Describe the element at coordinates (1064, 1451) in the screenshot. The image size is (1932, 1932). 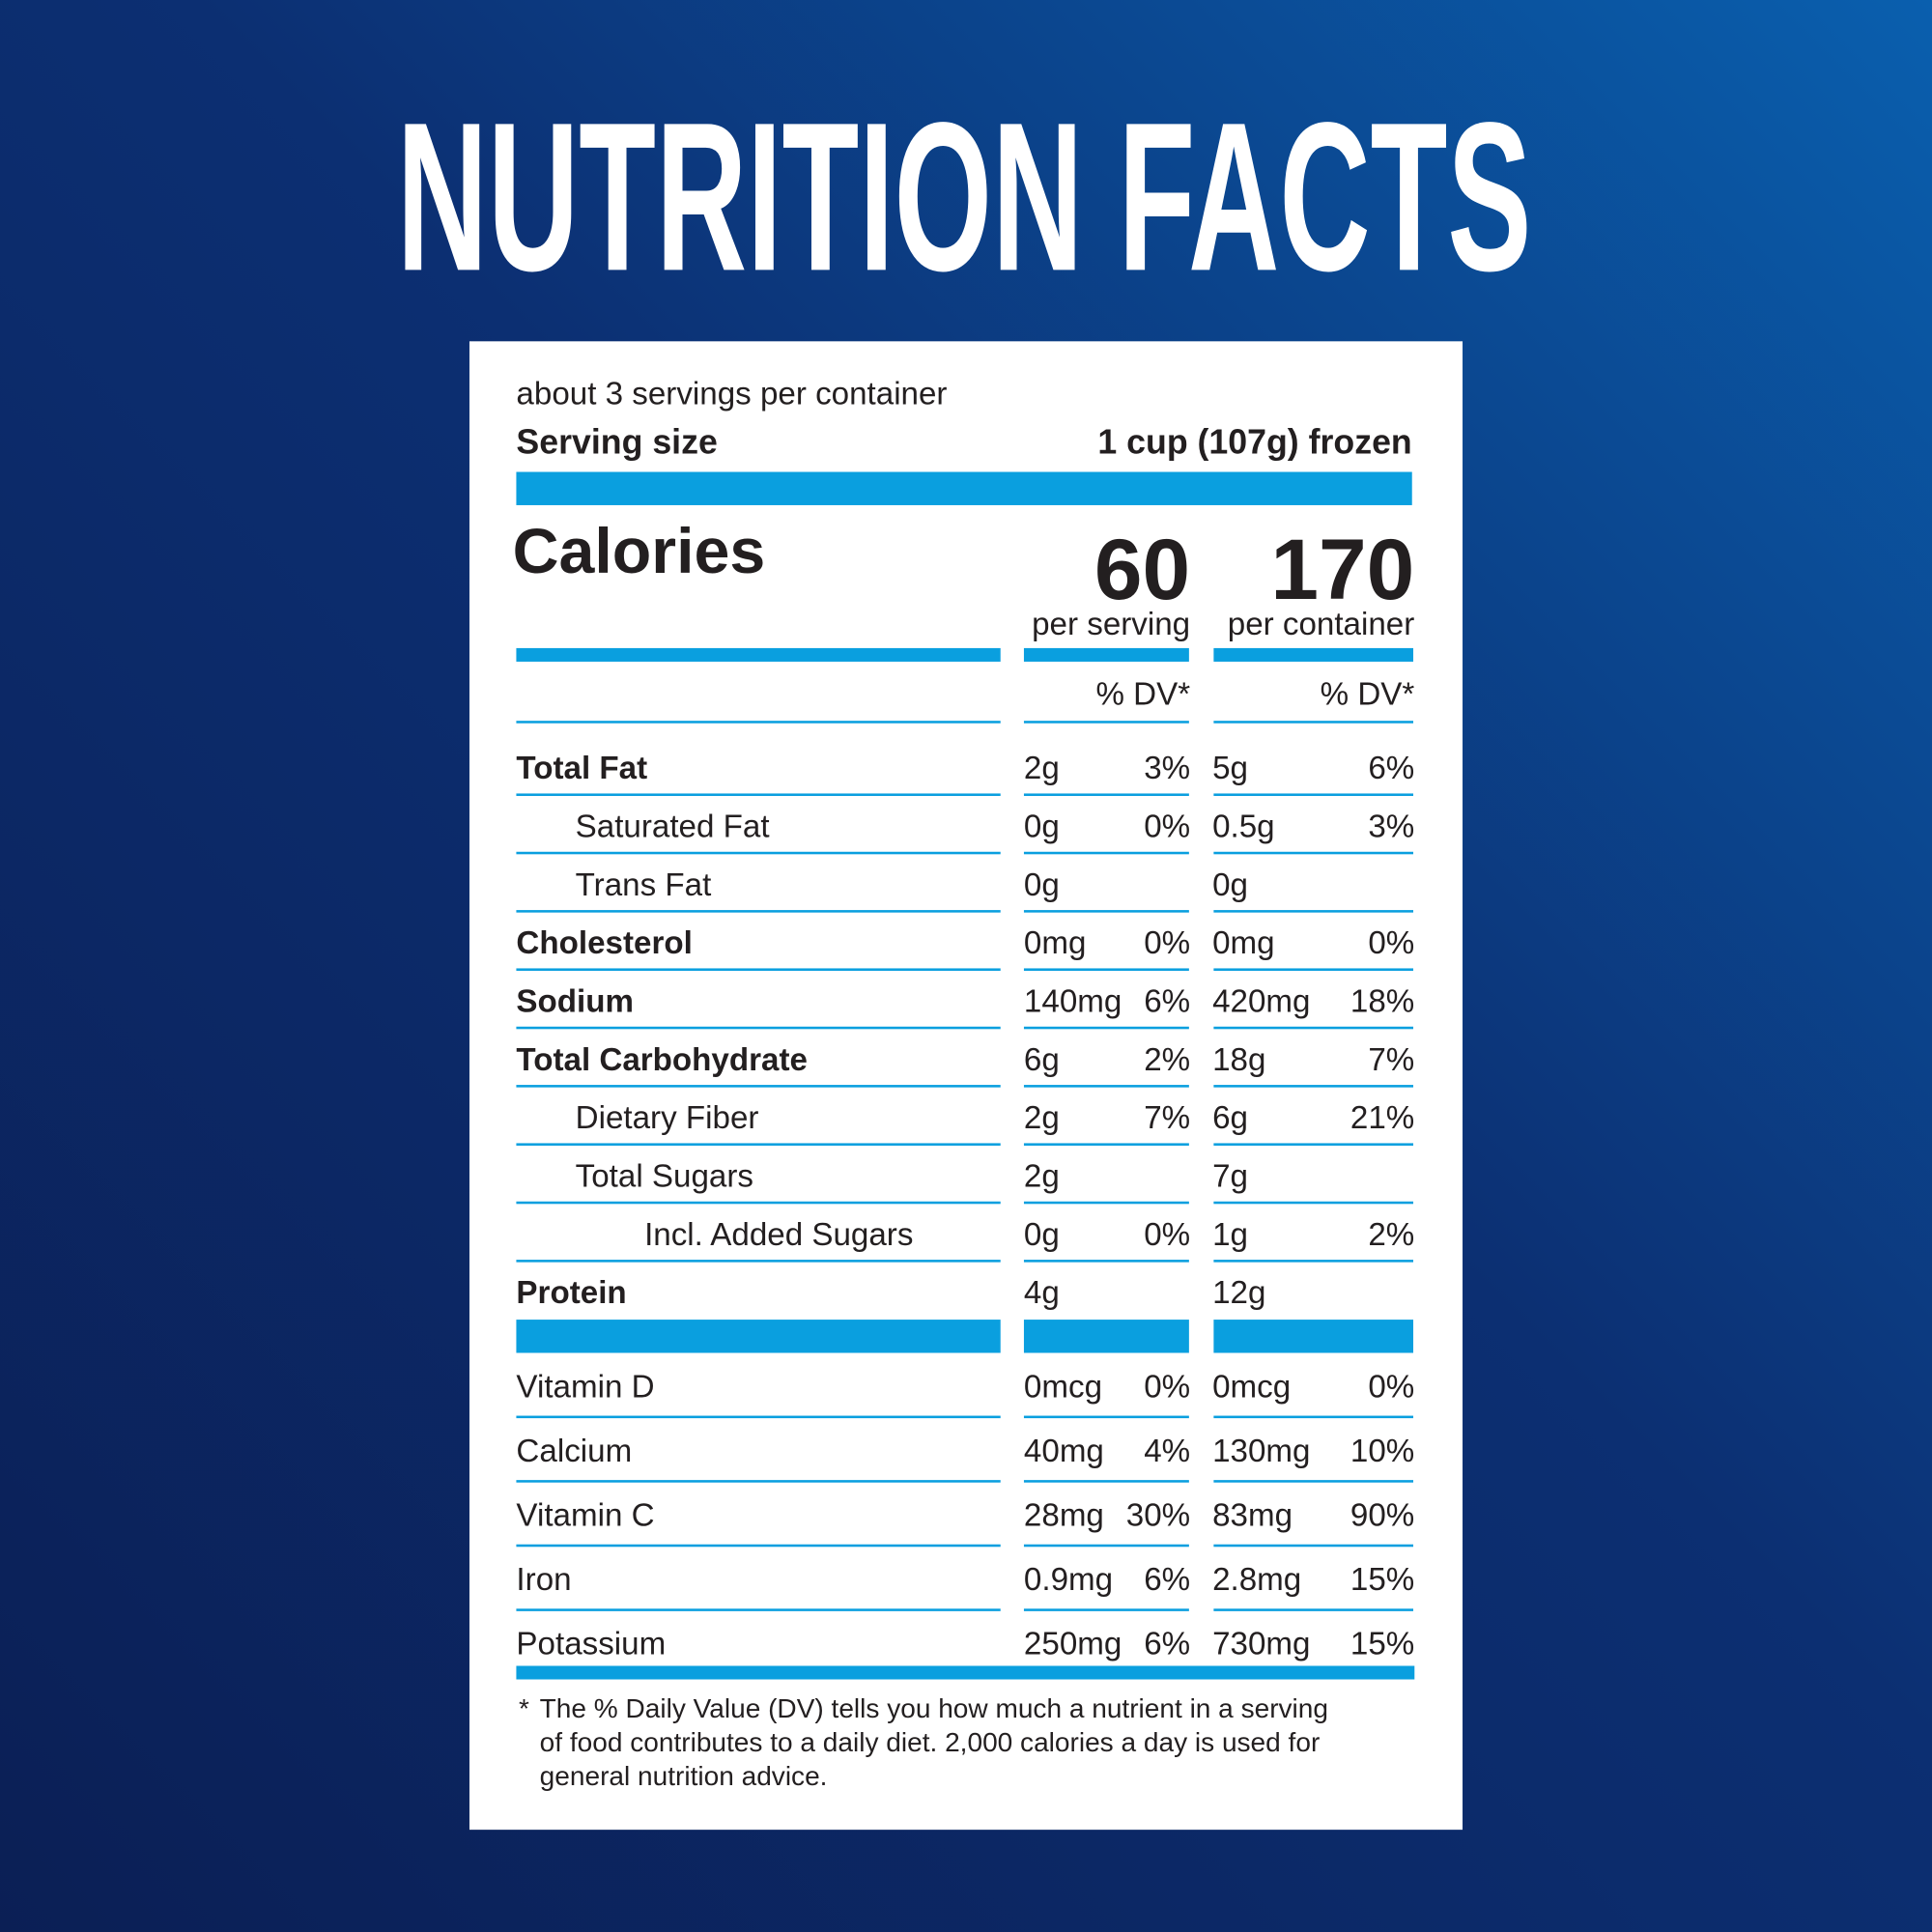
I see `serving-amount: 40mg` at that location.